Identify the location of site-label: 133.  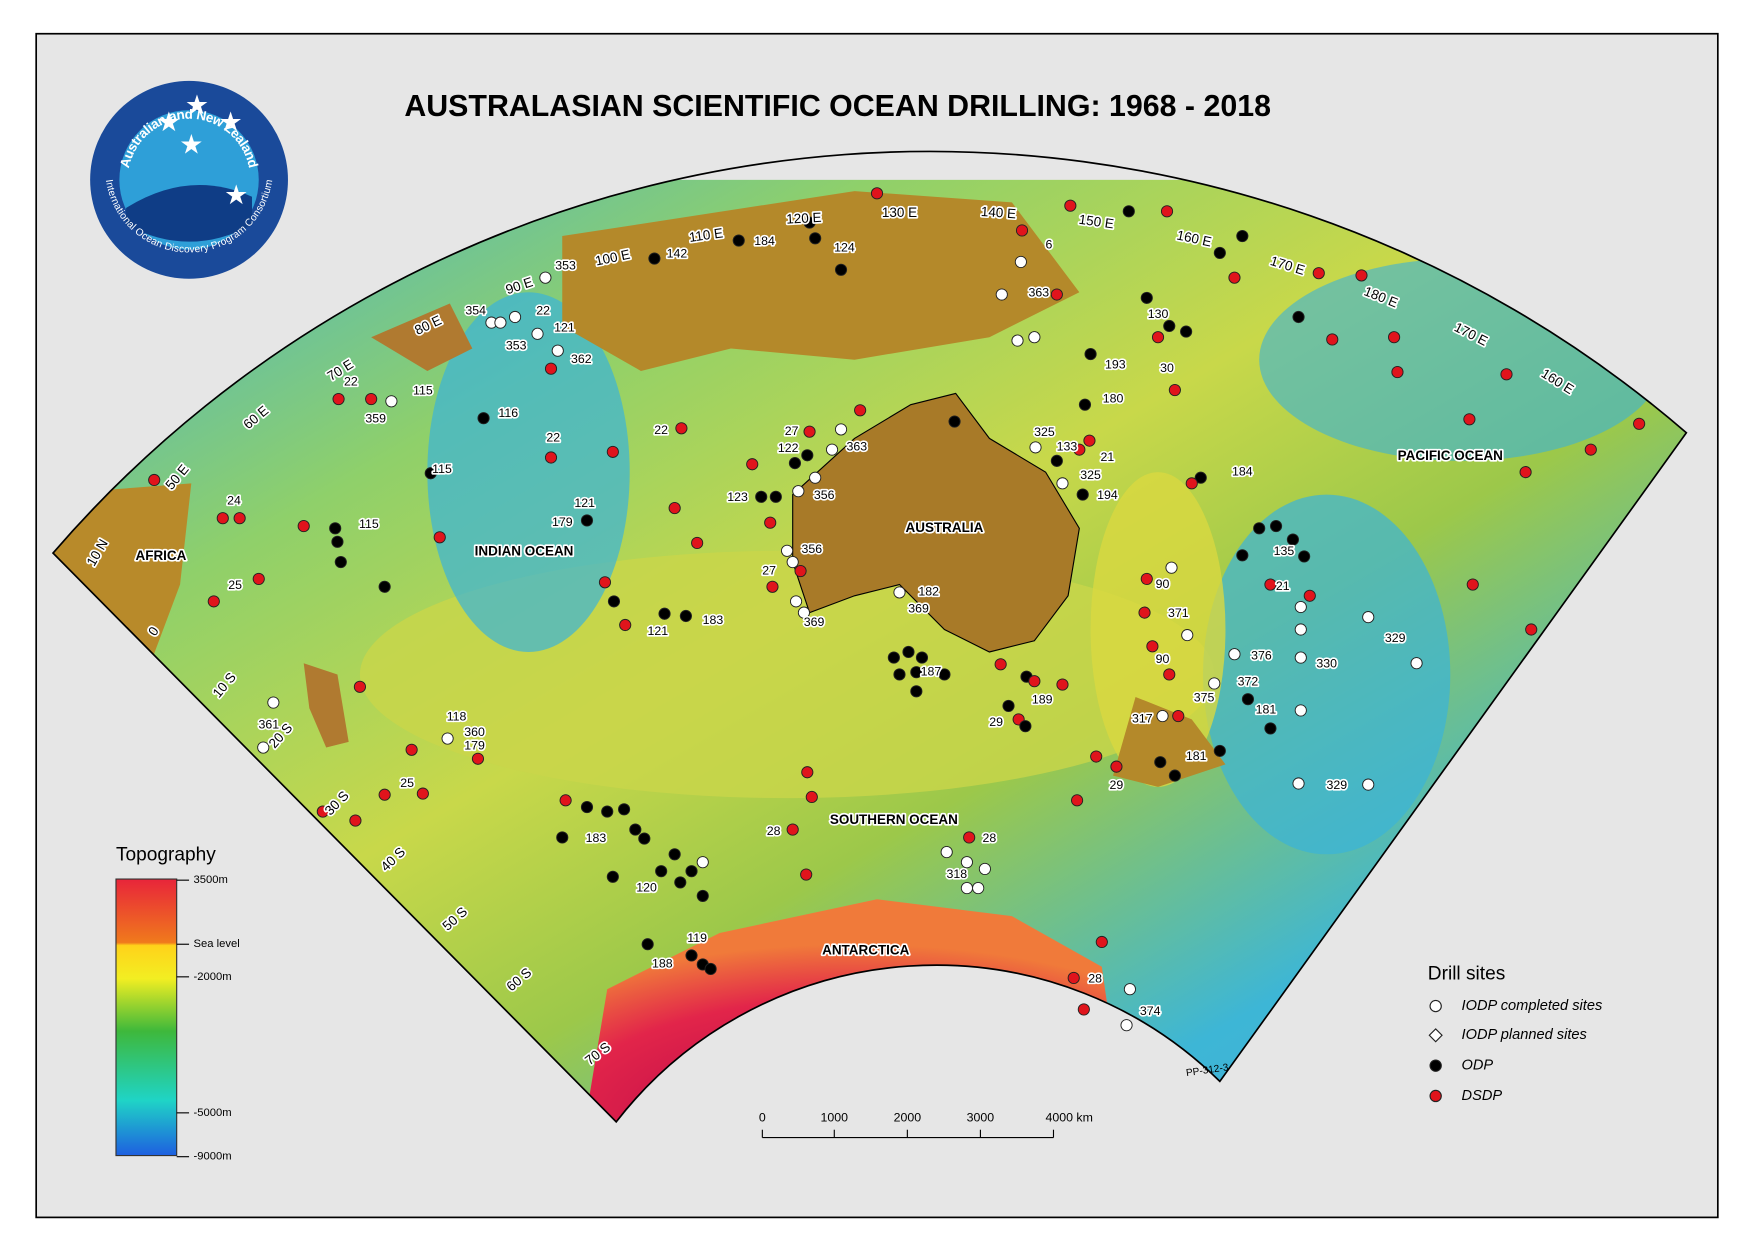
(1067, 447).